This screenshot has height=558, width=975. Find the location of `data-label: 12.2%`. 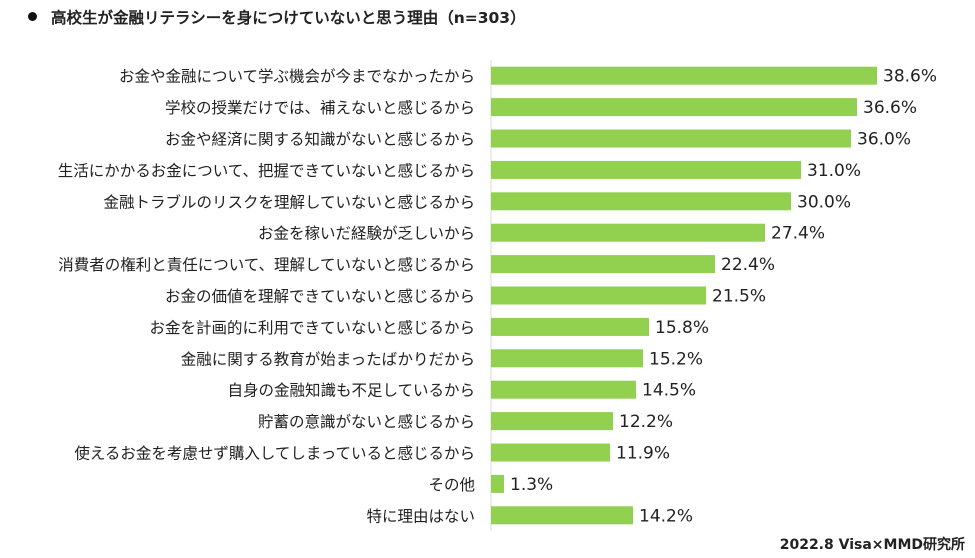

data-label: 12.2% is located at coordinates (646, 422).